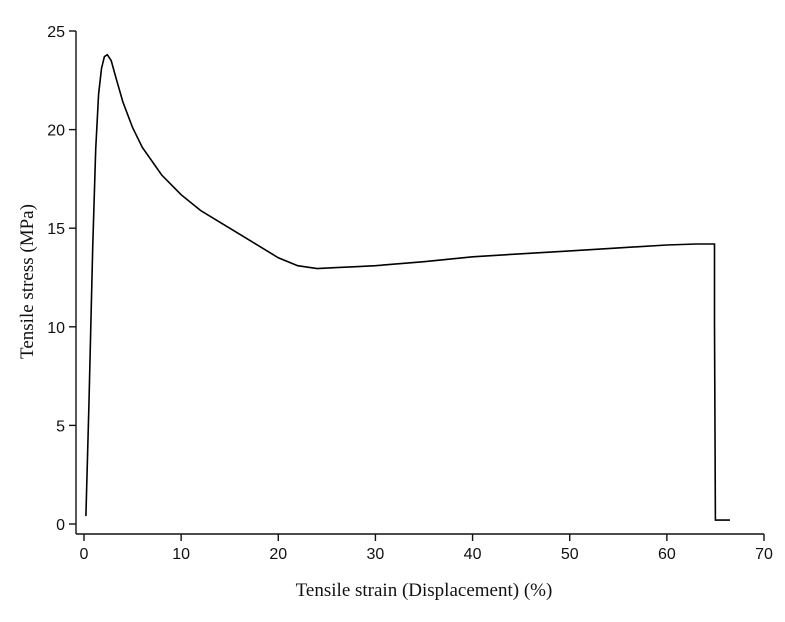  Describe the element at coordinates (60, 426) in the screenshot. I see `y-tick-label: 5` at that location.